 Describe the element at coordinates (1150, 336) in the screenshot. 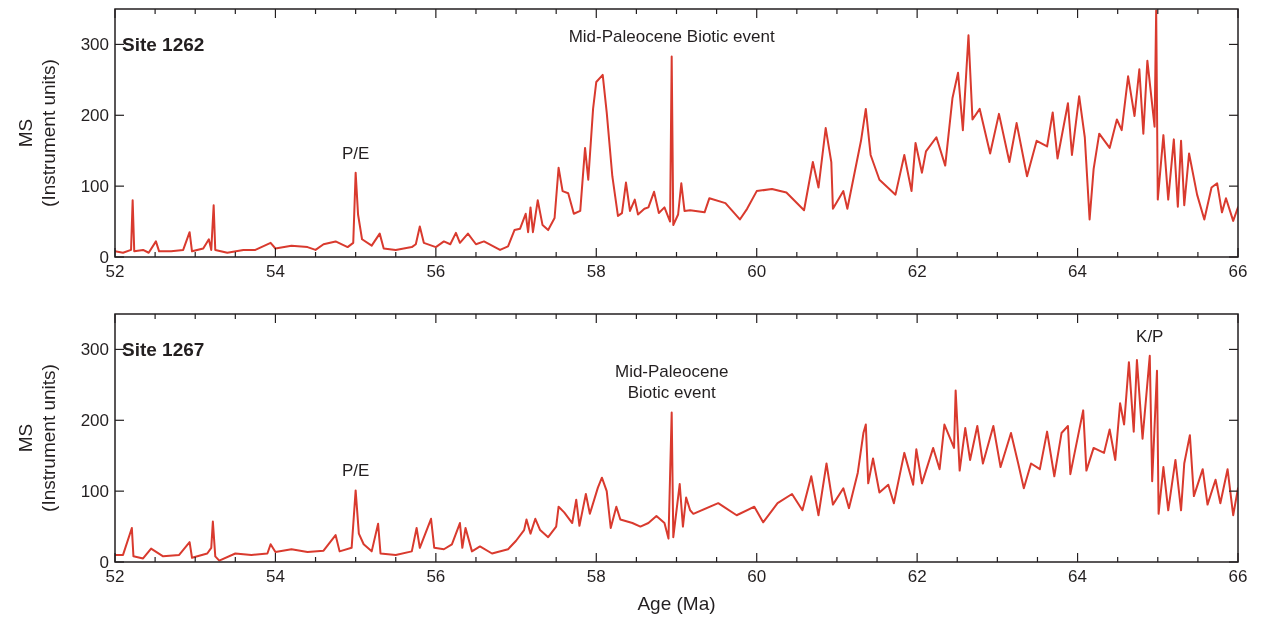

I see `annotation: K/P` at that location.